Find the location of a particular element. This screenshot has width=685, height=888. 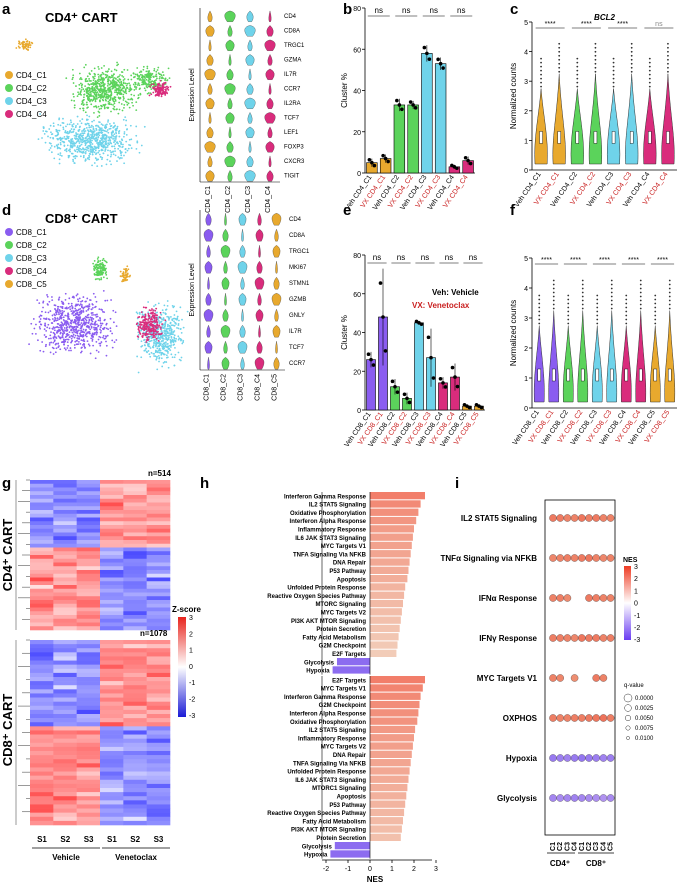

qvalue-title: q-value is located at coordinates (634, 686).